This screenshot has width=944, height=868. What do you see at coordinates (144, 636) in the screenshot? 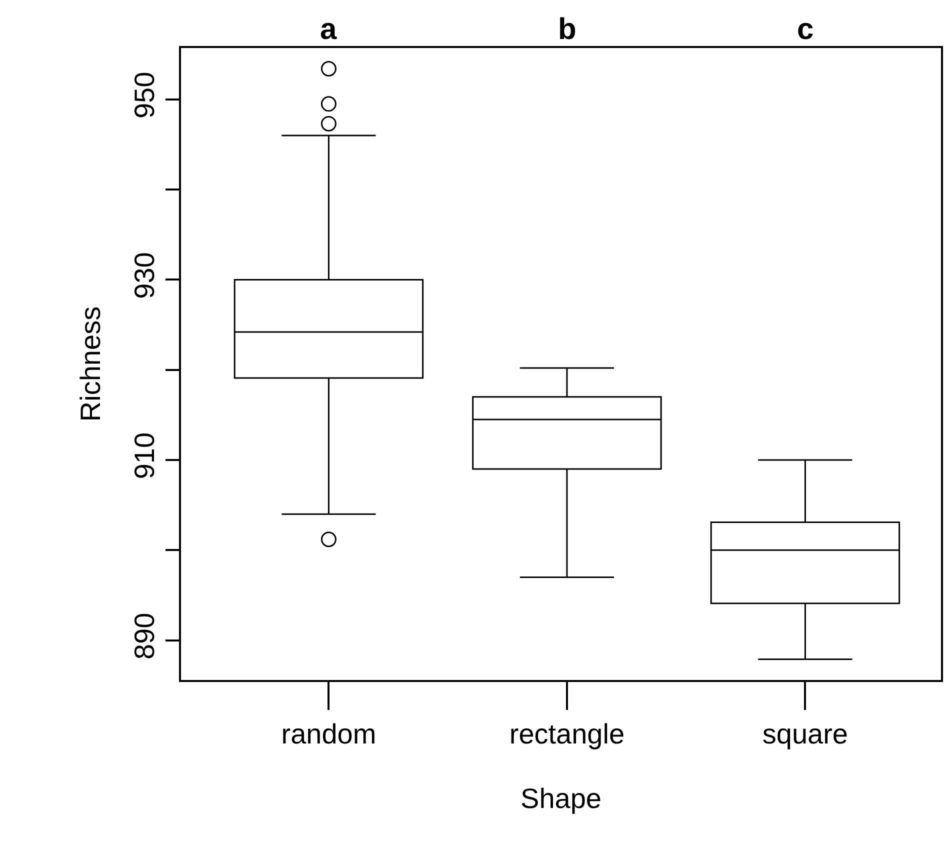
I see `y-tick-label: 890` at bounding box center [144, 636].